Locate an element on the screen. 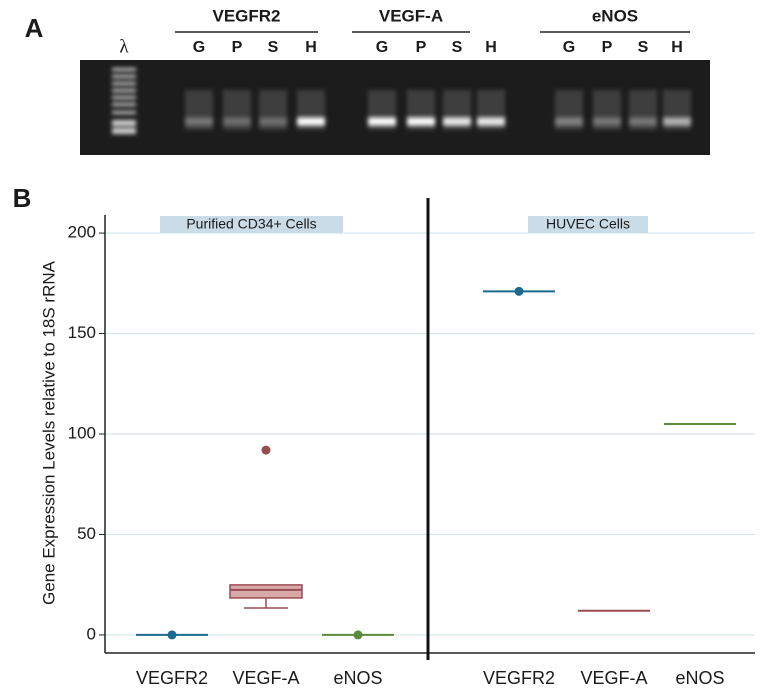 The image size is (764, 697). y-tick-label: 100 is located at coordinates (82, 432).